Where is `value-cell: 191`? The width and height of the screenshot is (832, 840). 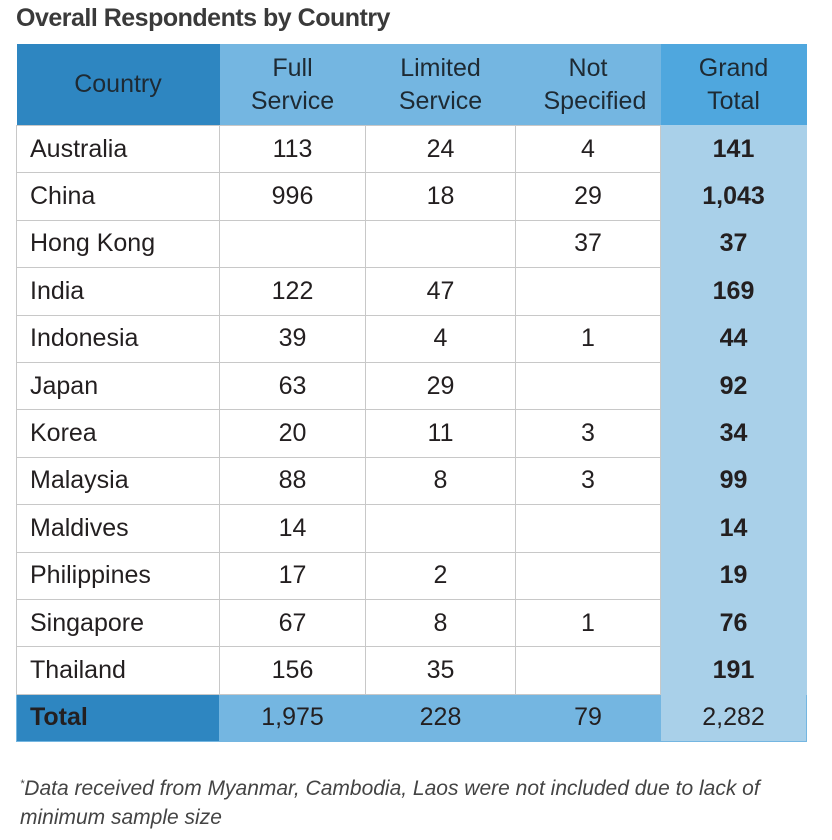
value-cell: 191 is located at coordinates (733, 670).